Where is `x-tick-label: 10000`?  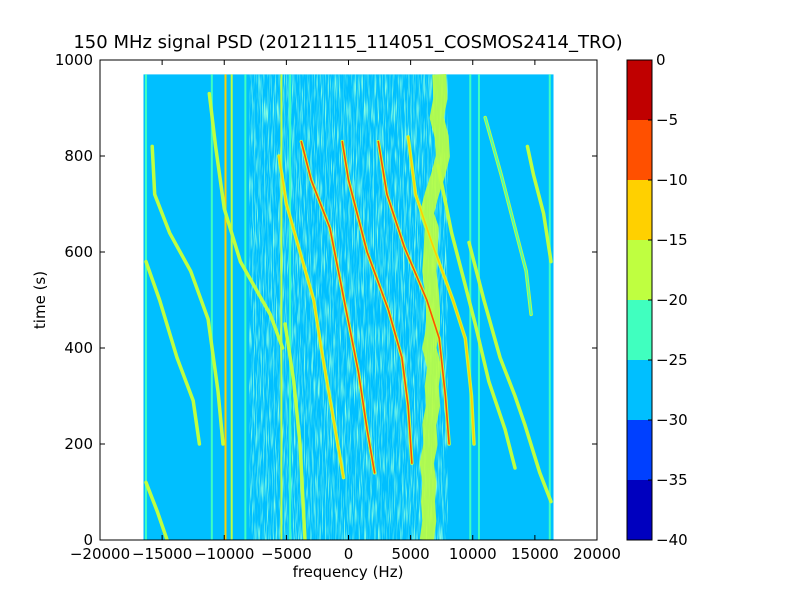
x-tick-label: 10000 is located at coordinates (473, 554).